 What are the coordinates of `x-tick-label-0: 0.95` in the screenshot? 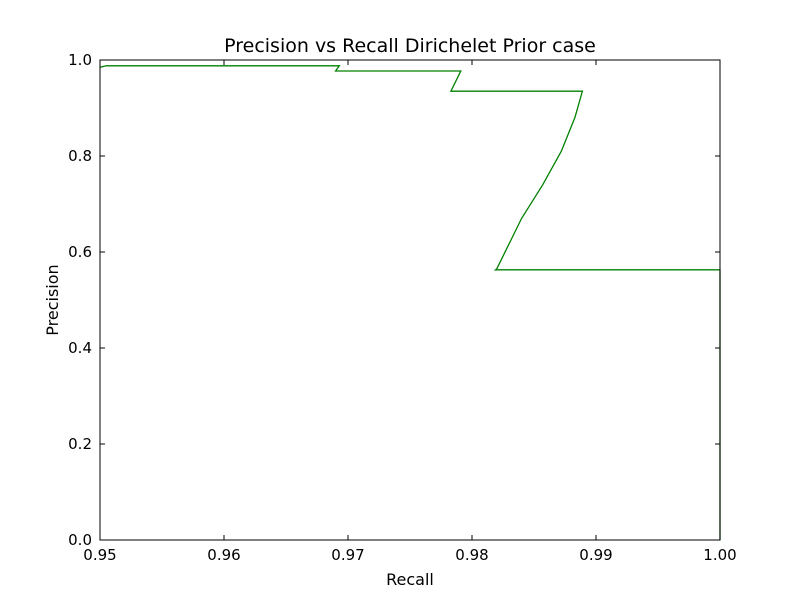 It's located at (99, 555).